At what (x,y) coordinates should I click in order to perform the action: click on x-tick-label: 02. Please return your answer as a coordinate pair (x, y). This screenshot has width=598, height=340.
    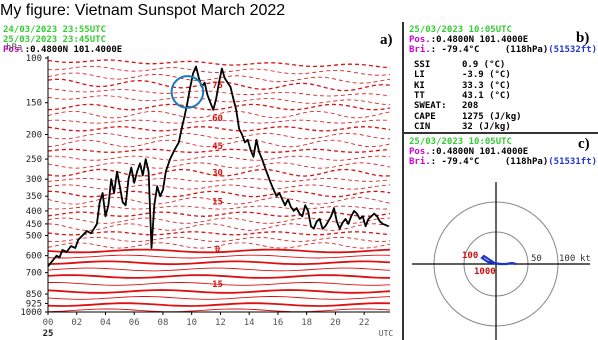
    Looking at the image, I should click on (76, 323).